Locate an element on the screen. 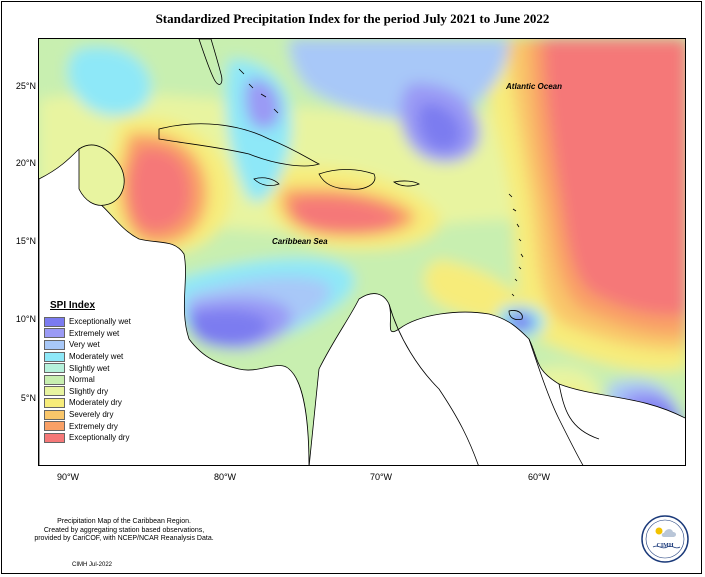  legend-item: Exceptionally dry is located at coordinates (104, 438).